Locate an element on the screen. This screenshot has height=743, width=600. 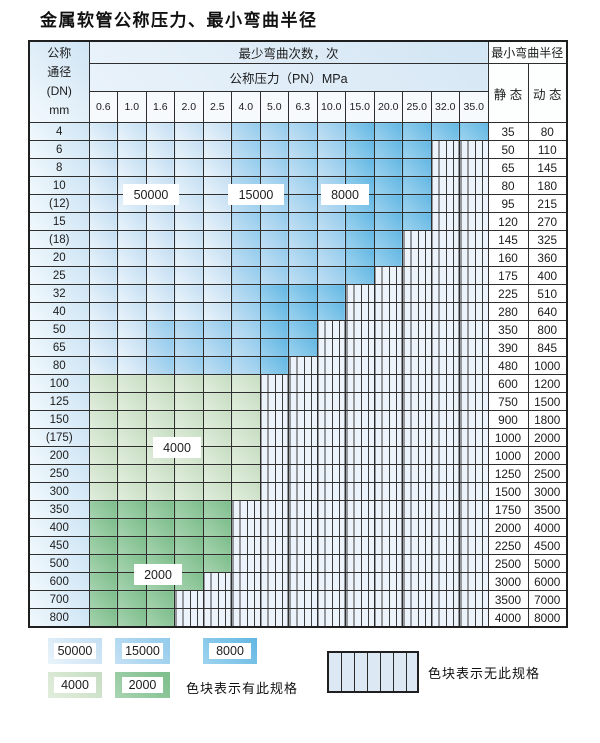
dn-cell: 4 is located at coordinates (59, 131).